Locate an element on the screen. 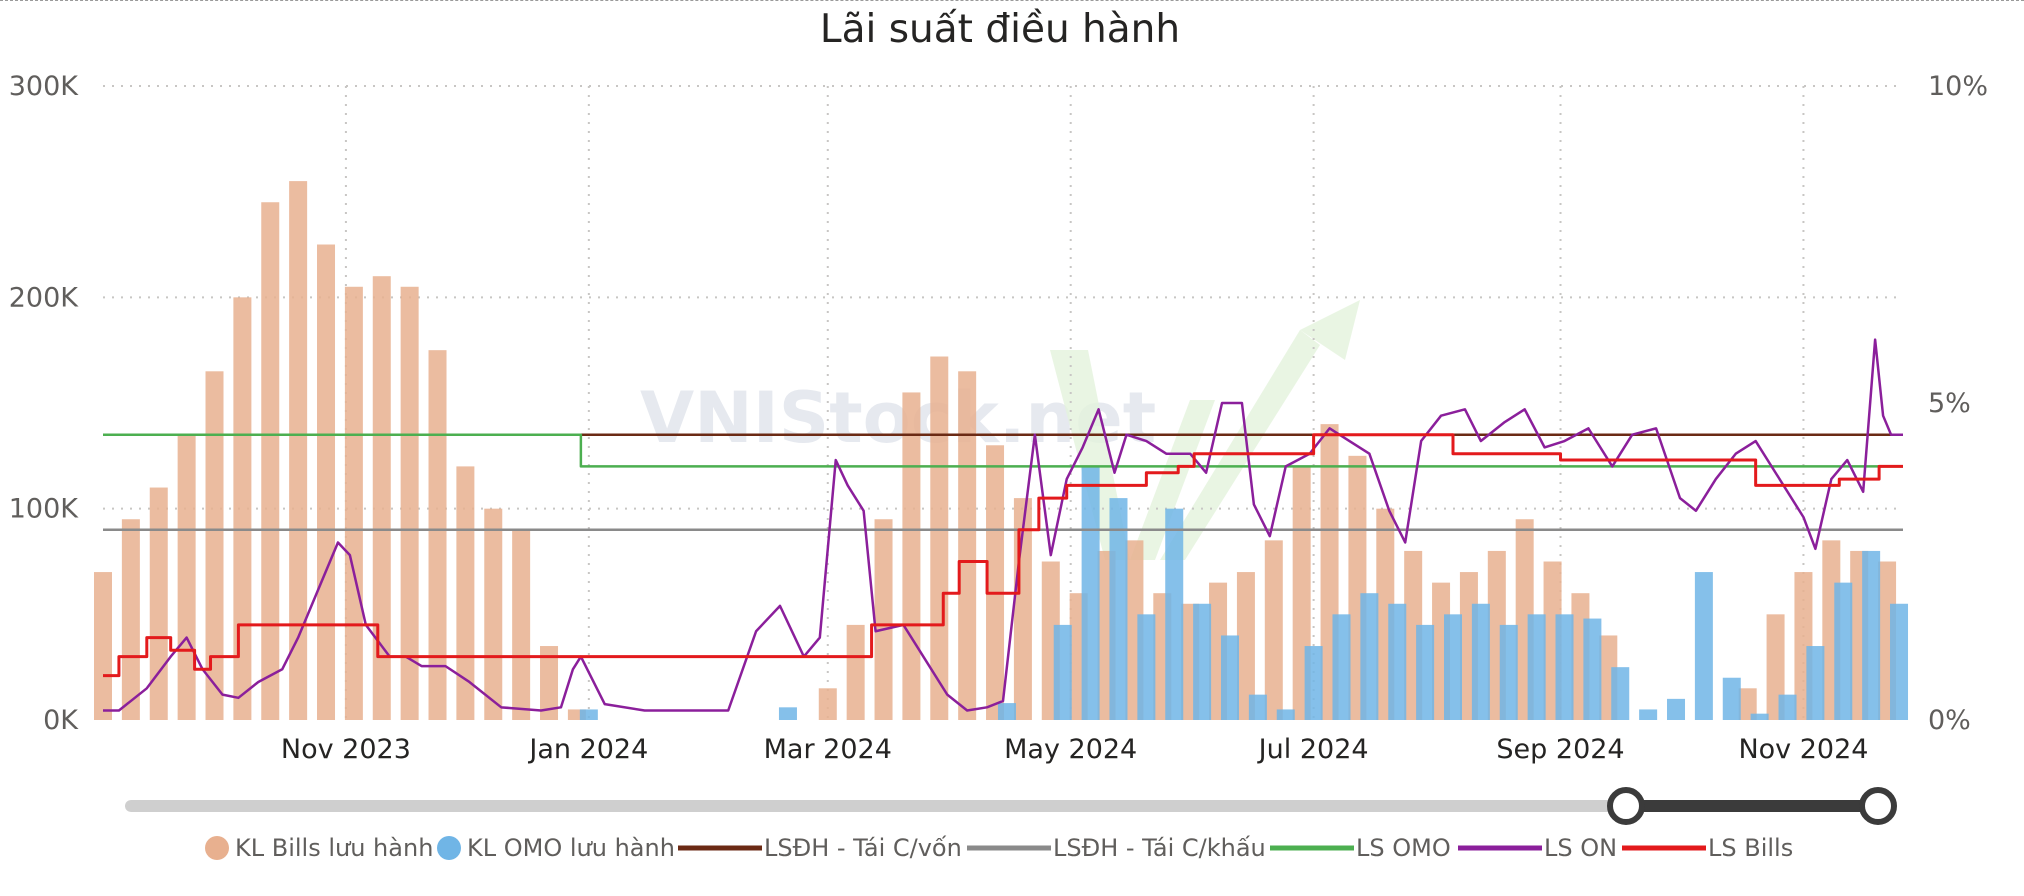 The height and width of the screenshot is (896, 2024). legend-label: LSĐH - Tái C/khấu is located at coordinates (1159, 848).